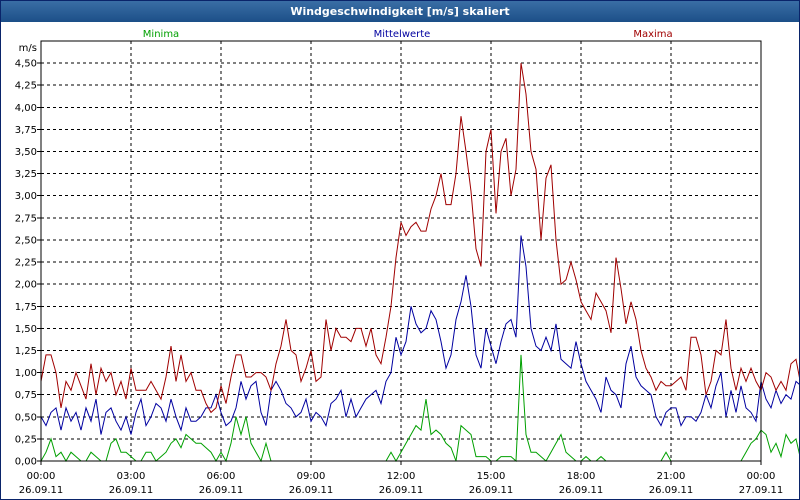 The height and width of the screenshot is (500, 800). What do you see at coordinates (26, 329) in the screenshot?
I see `y-tick-label: 1,50` at bounding box center [26, 329].